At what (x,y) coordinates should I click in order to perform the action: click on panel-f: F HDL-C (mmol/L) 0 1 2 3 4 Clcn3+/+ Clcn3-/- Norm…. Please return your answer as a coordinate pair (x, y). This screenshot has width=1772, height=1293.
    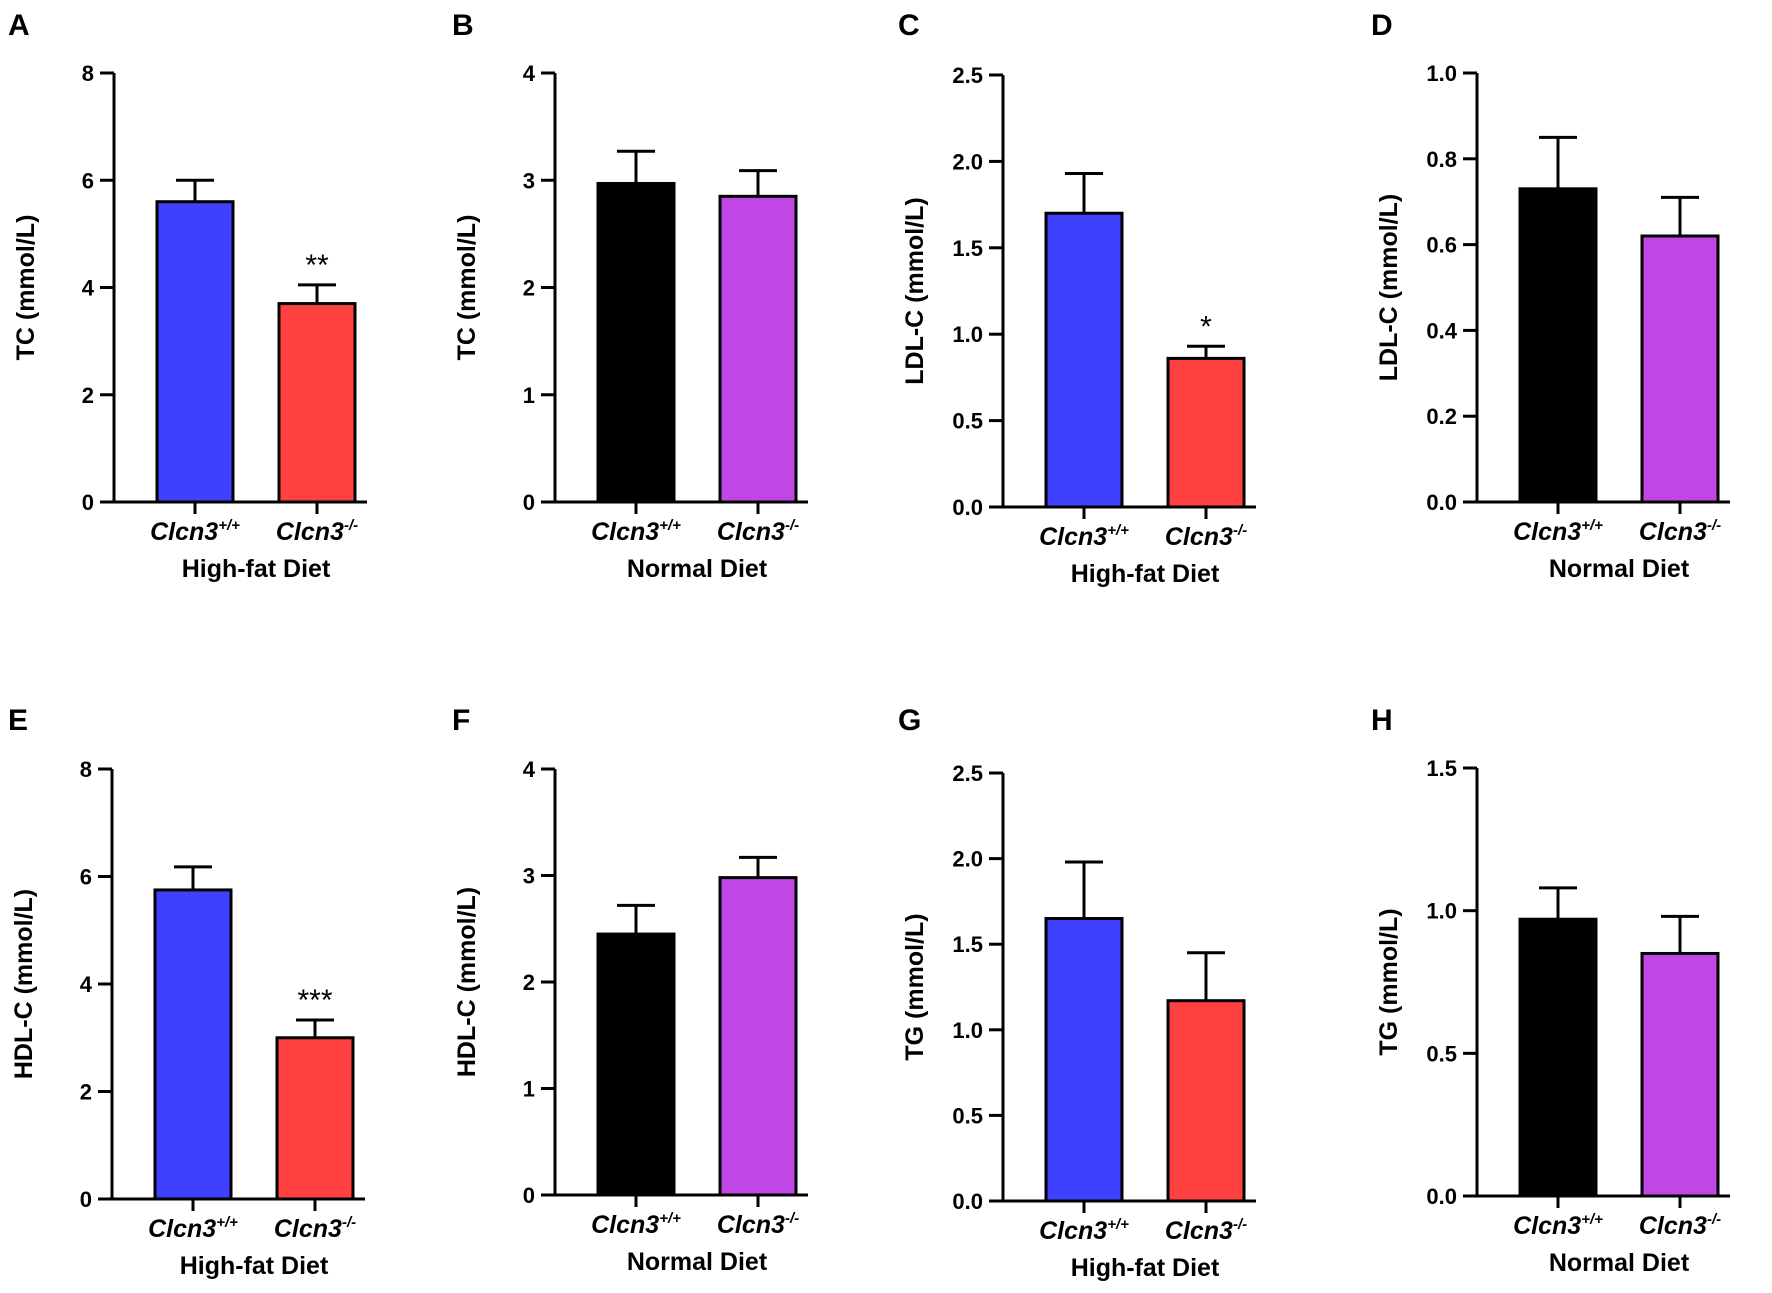
    Looking at the image, I should click on (630, 990).